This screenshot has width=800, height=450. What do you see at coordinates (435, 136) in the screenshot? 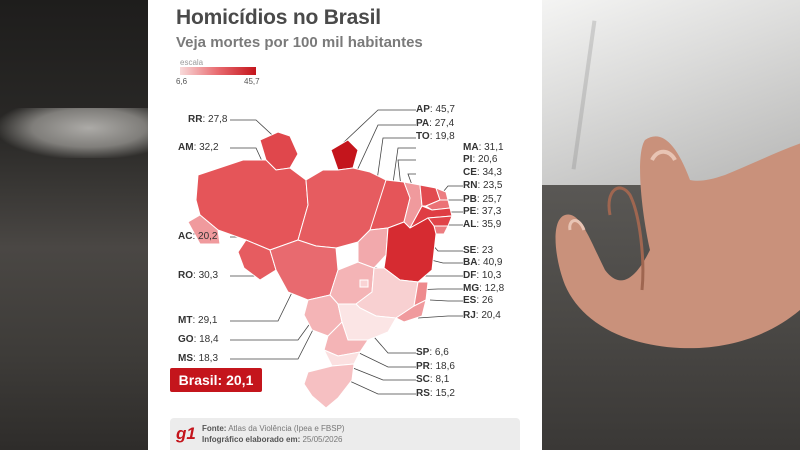
I see `label-to: TO: 19,8` at bounding box center [435, 136].